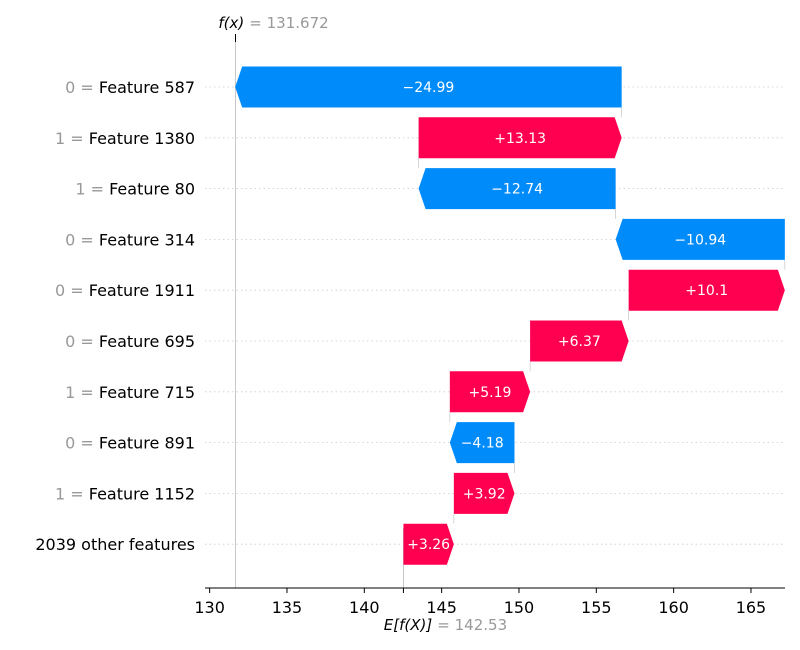 The height and width of the screenshot is (650, 800). What do you see at coordinates (298, 23) in the screenshot?
I see `fx-value: 131.672` at bounding box center [298, 23].